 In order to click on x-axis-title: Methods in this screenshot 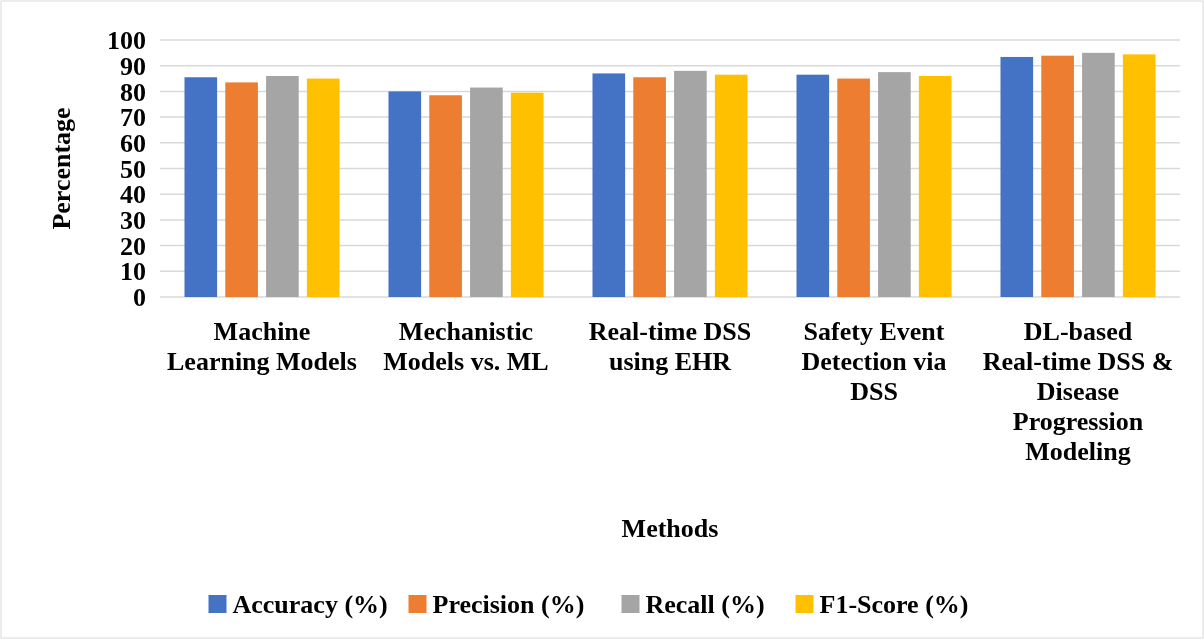, I will do `click(670, 528)`.